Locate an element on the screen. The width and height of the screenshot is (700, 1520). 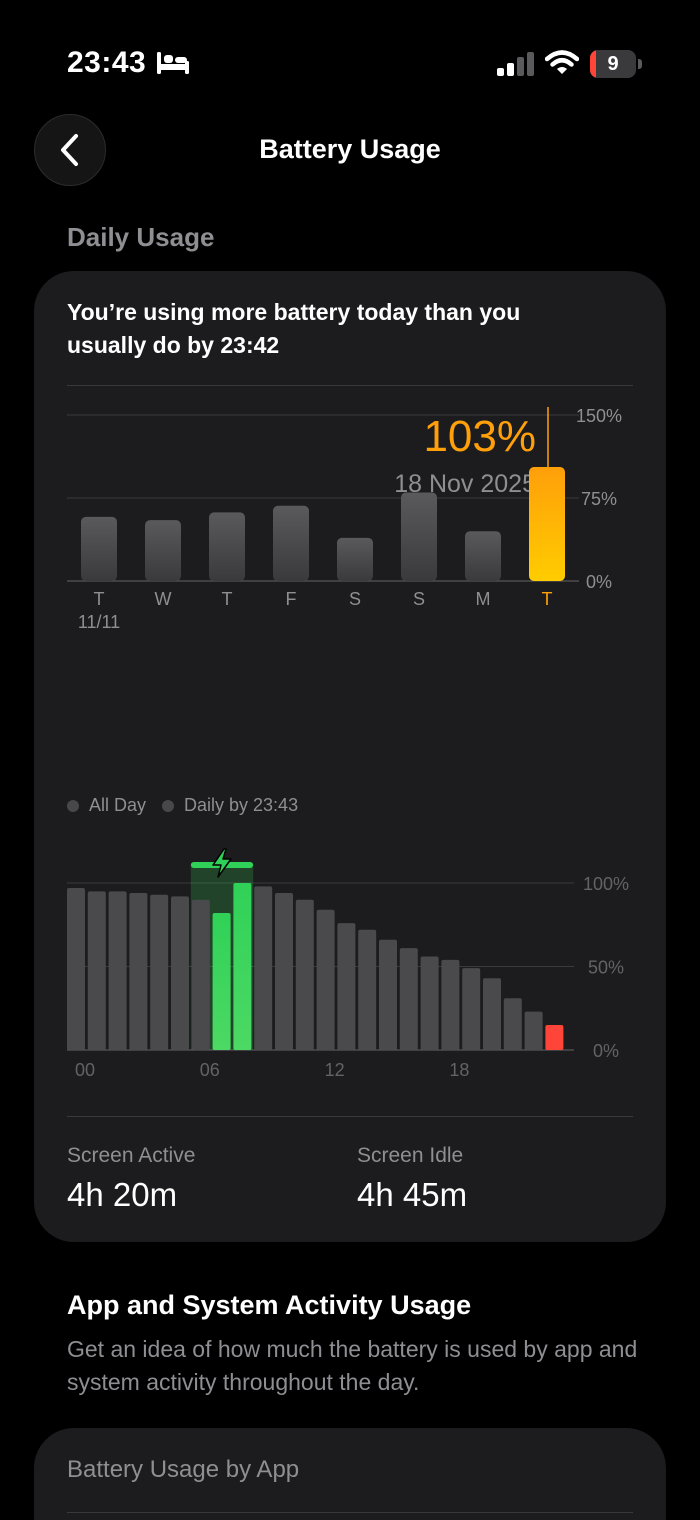
battery-level: 9 is located at coordinates (613, 64).